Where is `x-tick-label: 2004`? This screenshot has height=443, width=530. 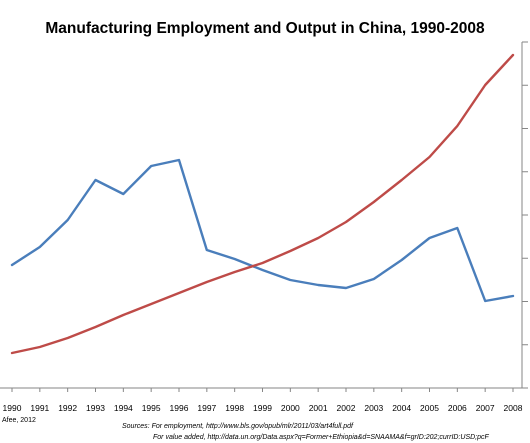 x-tick-label: 2004 is located at coordinates (401, 408).